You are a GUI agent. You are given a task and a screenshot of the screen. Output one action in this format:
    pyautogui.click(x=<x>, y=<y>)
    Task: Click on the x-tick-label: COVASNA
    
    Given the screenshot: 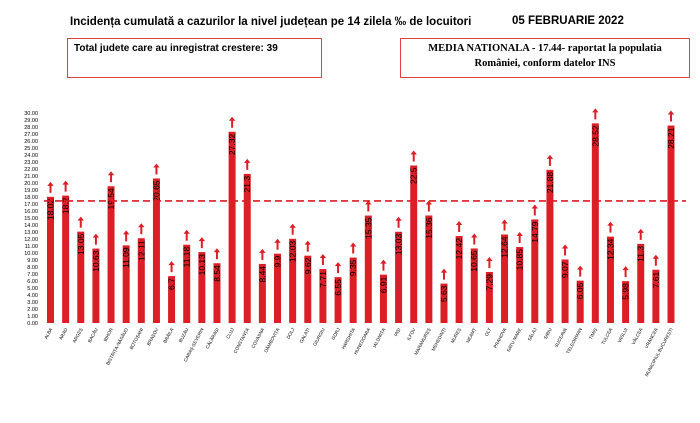 What is the action you would take?
    pyautogui.click(x=257, y=337)
    